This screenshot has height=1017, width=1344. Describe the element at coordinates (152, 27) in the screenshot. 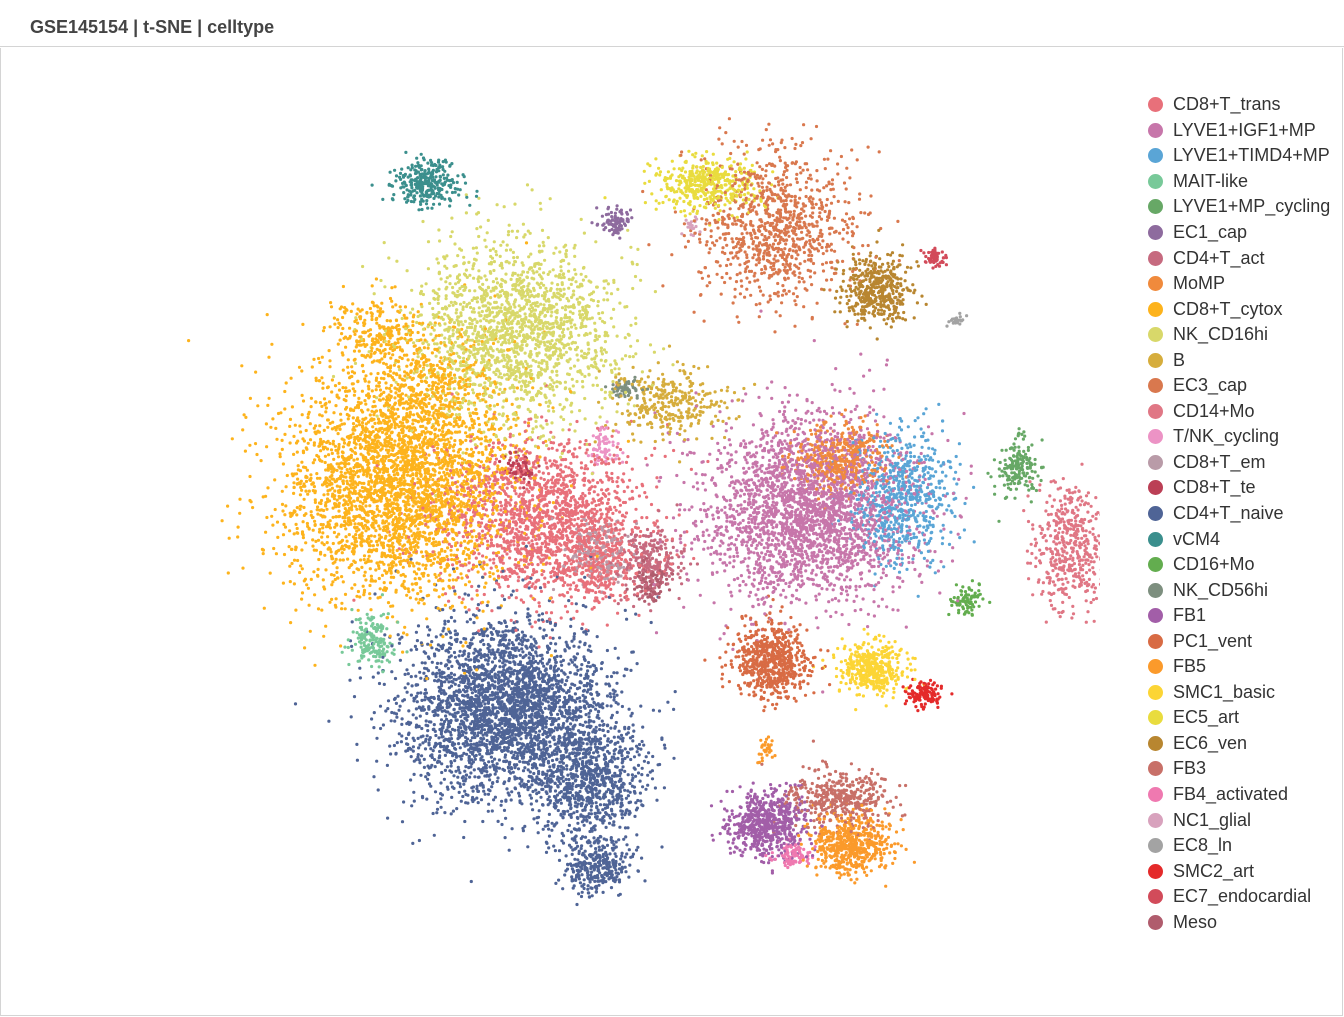

I see `chart-title: GSE145154 | t-SNE | celltype` at that location.